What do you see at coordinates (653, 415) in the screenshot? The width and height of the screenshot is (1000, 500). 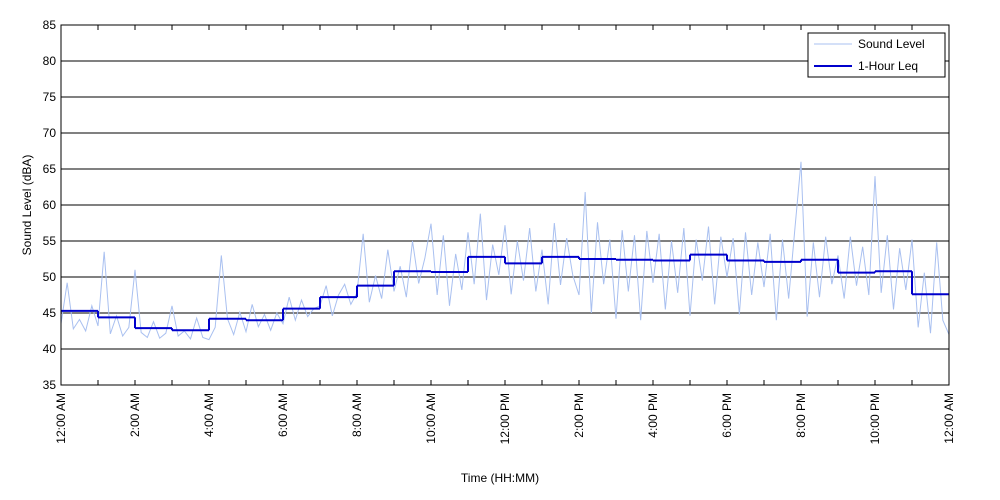 I see `x-tick-label: 4:00 PM` at bounding box center [653, 415].